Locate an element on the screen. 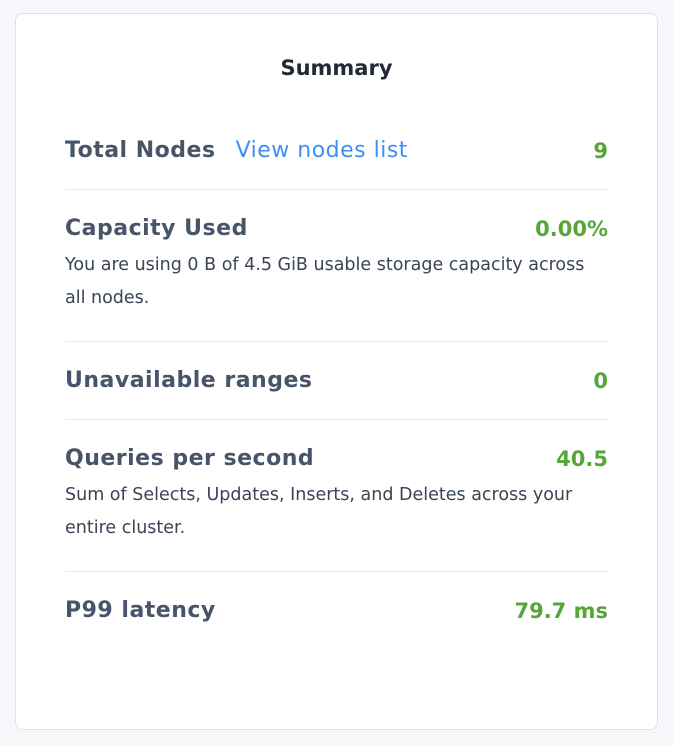  p99-latency-row: P99 latency 79.7 ms is located at coordinates (336, 623).